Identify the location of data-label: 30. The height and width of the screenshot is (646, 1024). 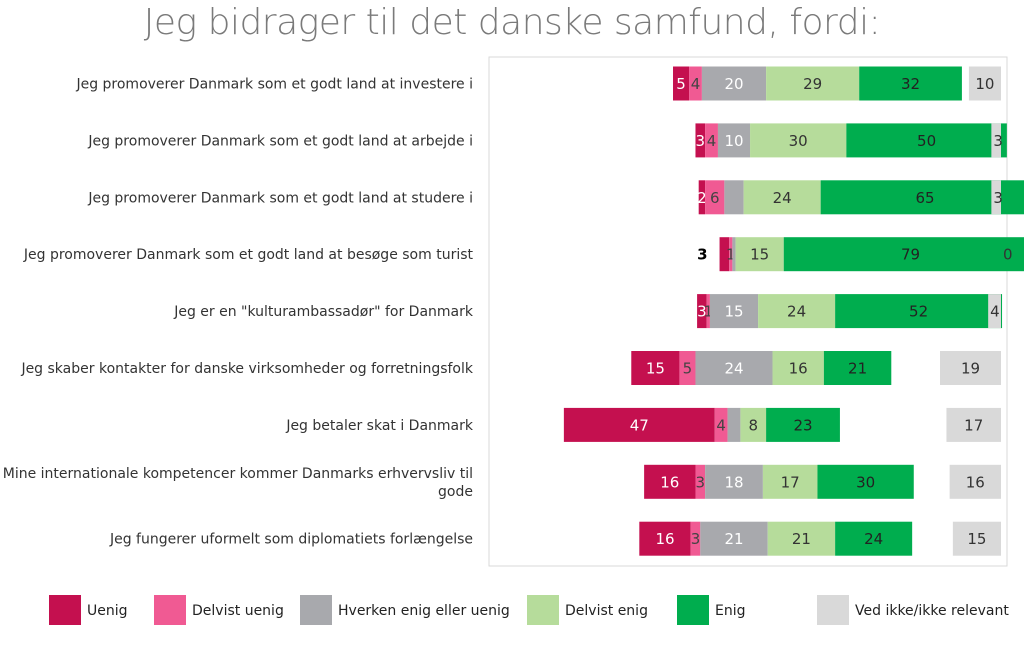
(798, 141).